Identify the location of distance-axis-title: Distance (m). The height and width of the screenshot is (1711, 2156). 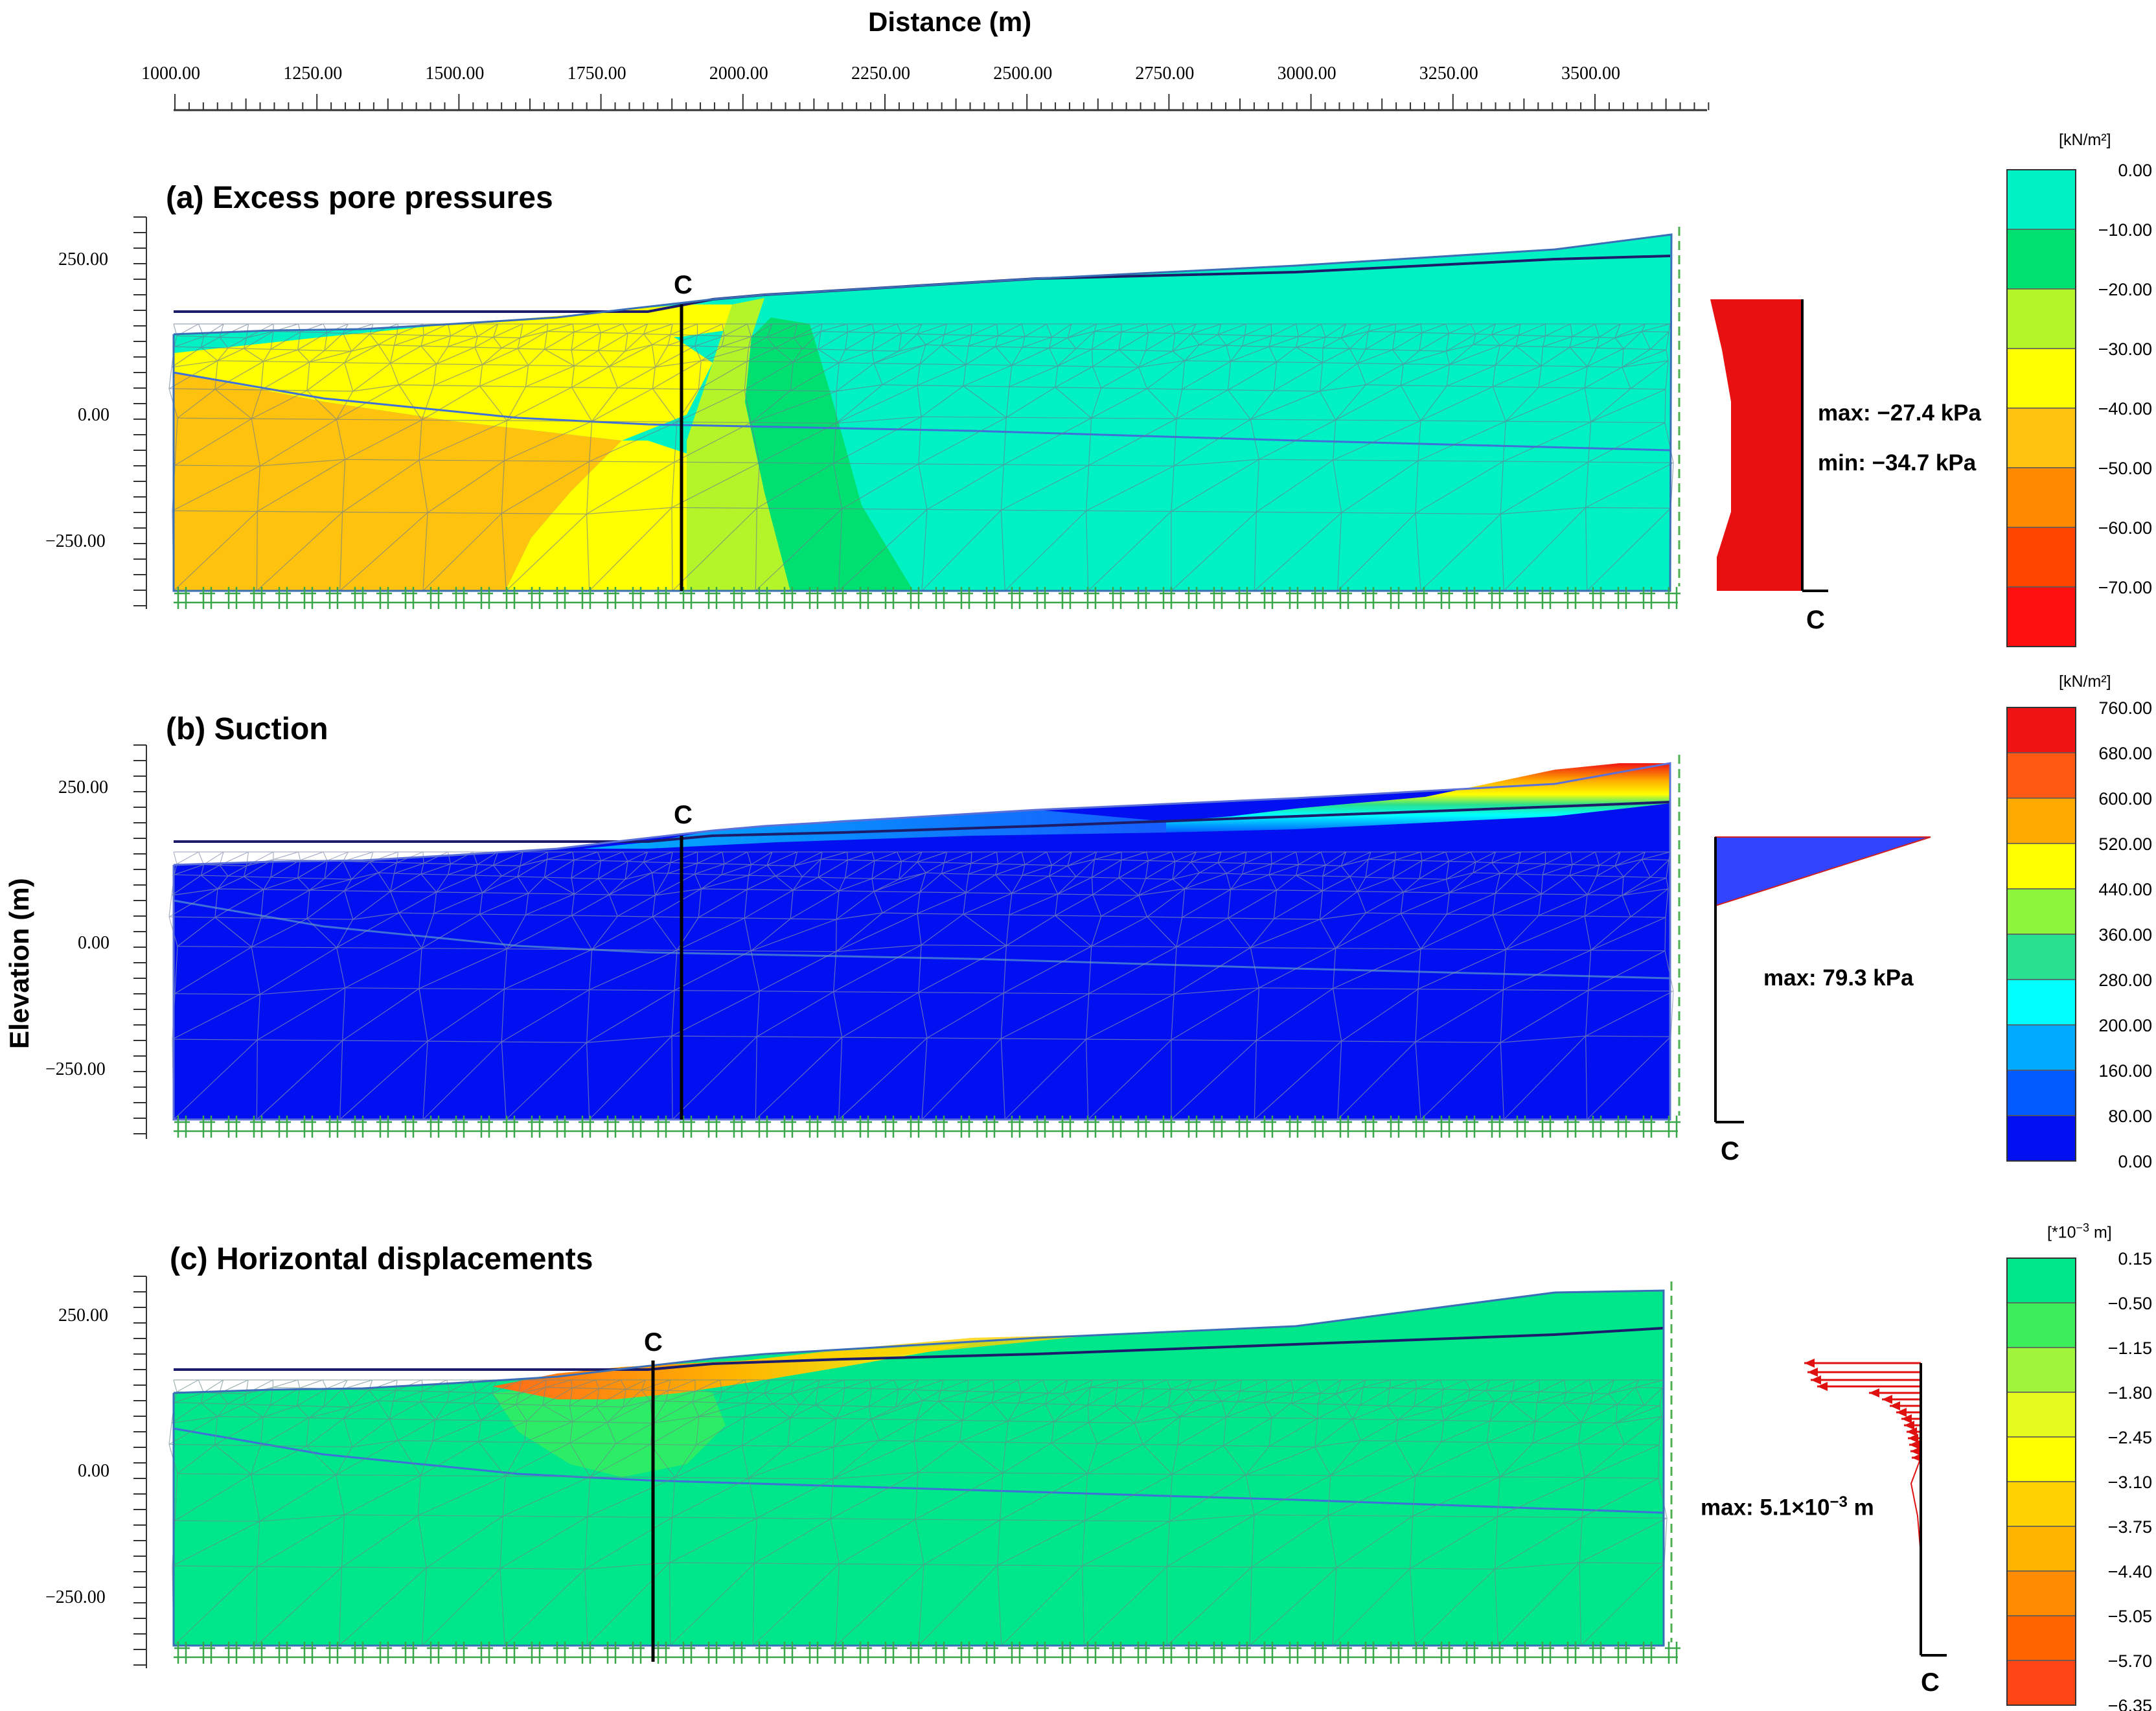
(950, 21).